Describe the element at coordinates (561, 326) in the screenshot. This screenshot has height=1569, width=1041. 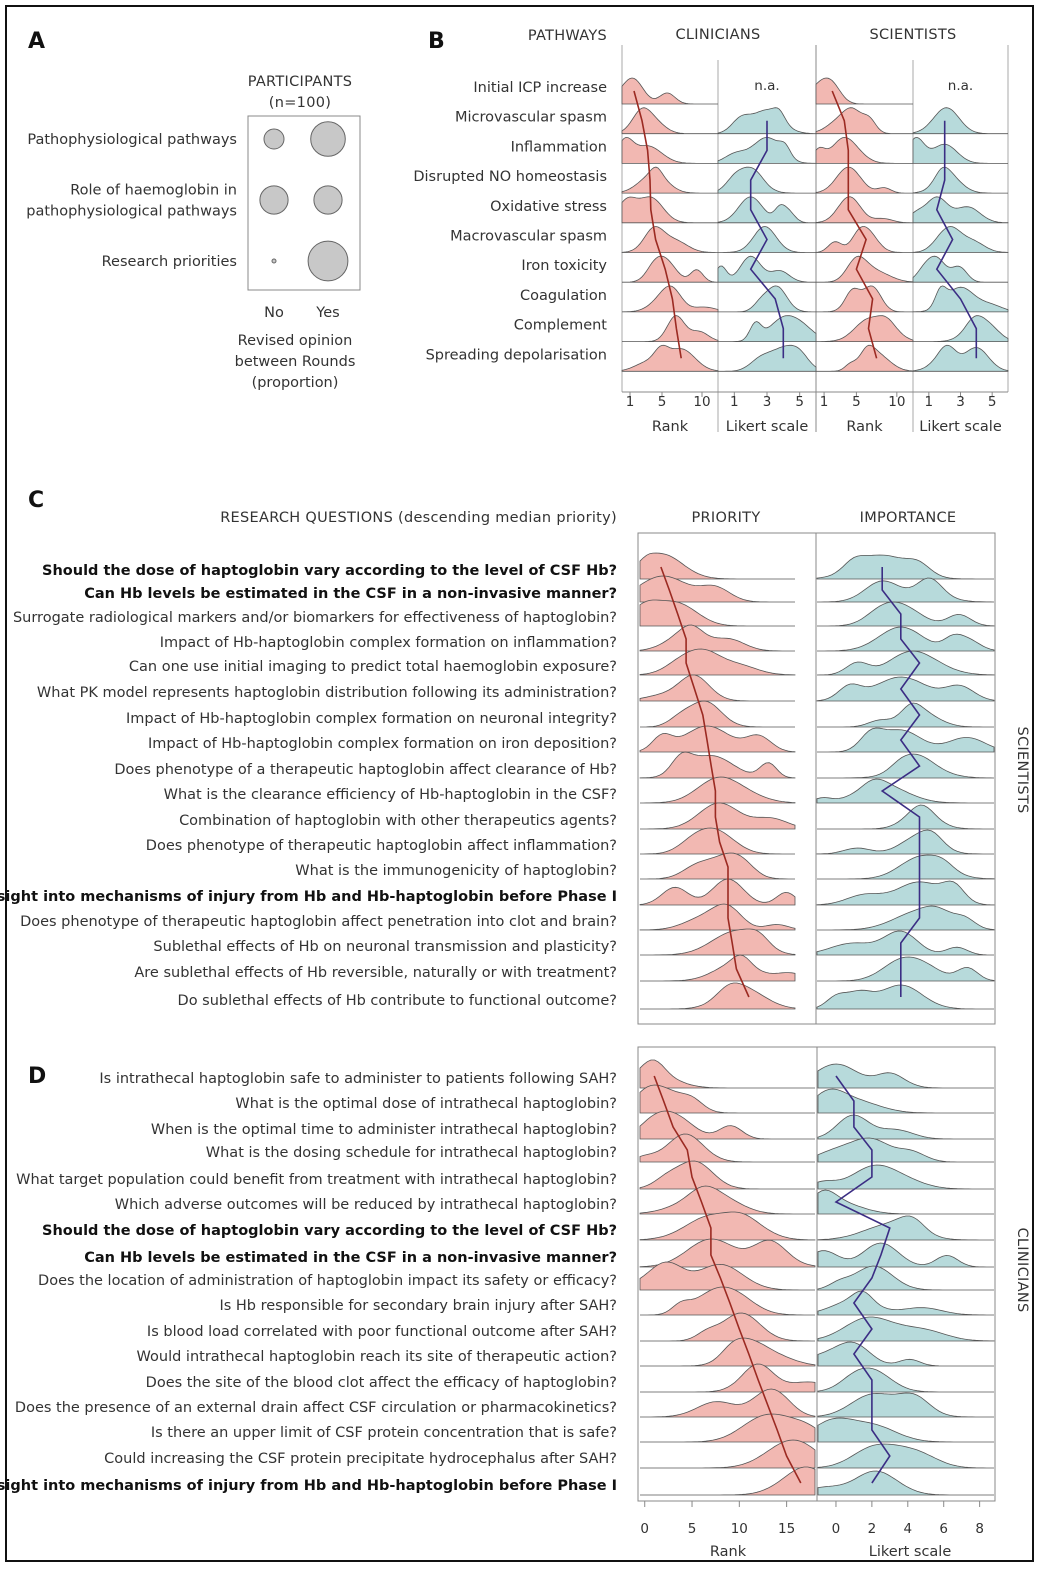
I see `pathway-label: Complement` at that location.